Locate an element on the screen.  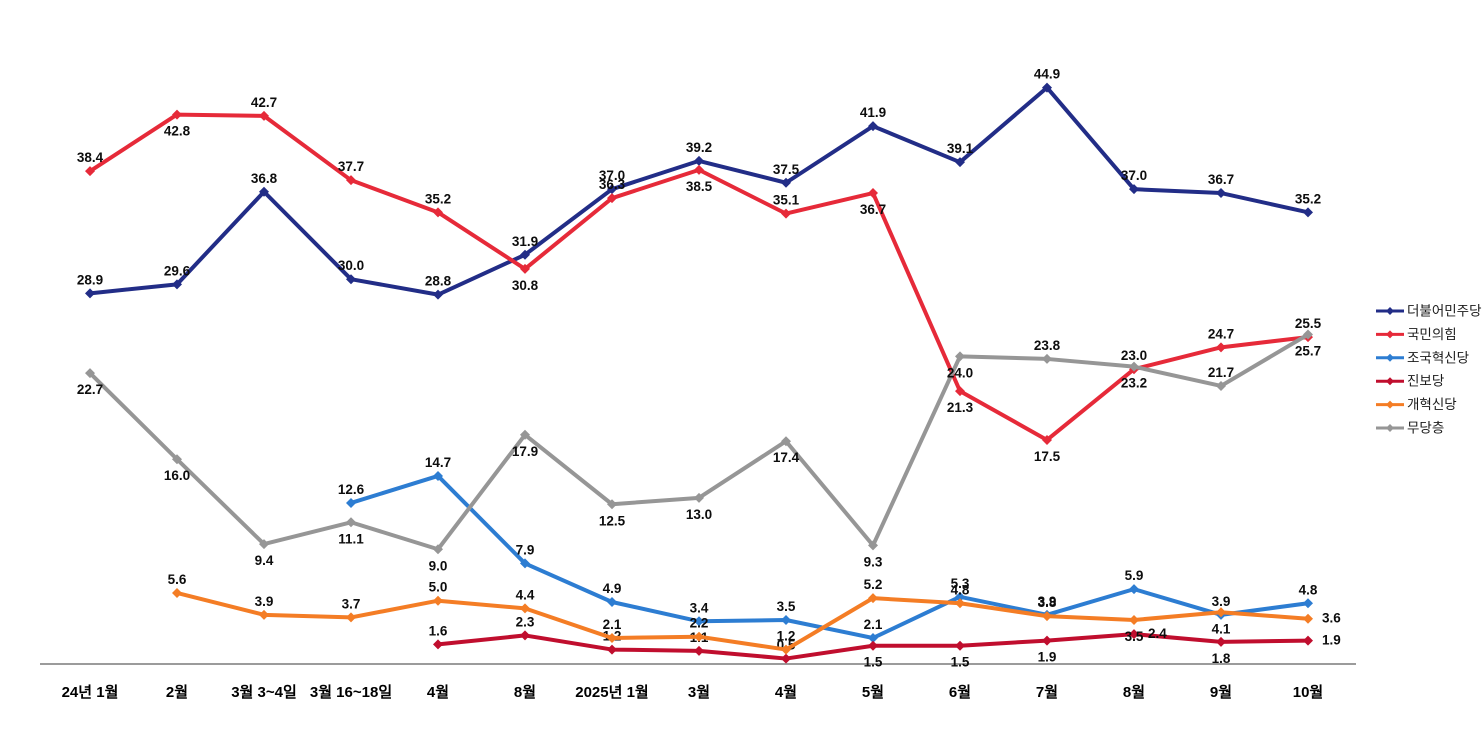
data-label: 25.5 is located at coordinates (1308, 323).